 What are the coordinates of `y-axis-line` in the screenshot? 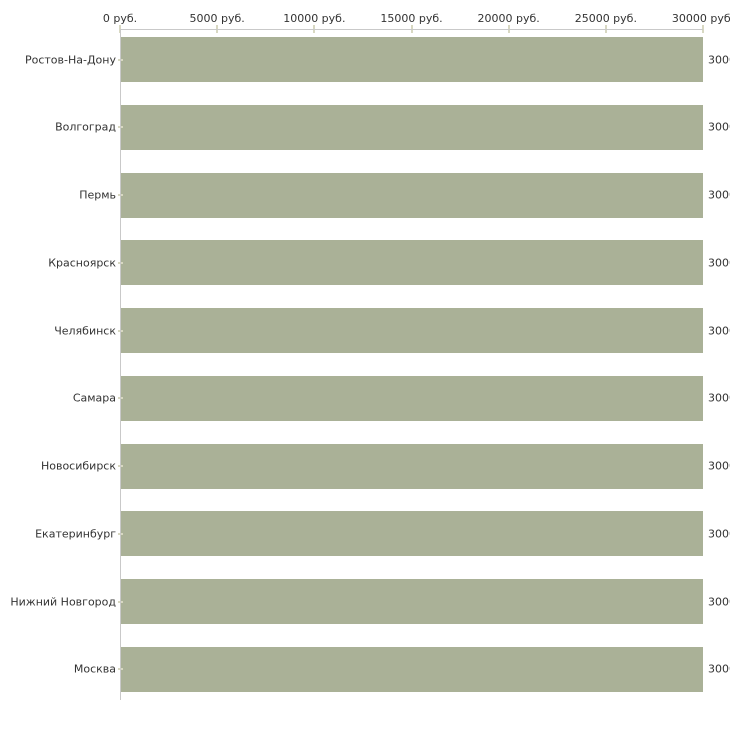 It's located at (120, 364).